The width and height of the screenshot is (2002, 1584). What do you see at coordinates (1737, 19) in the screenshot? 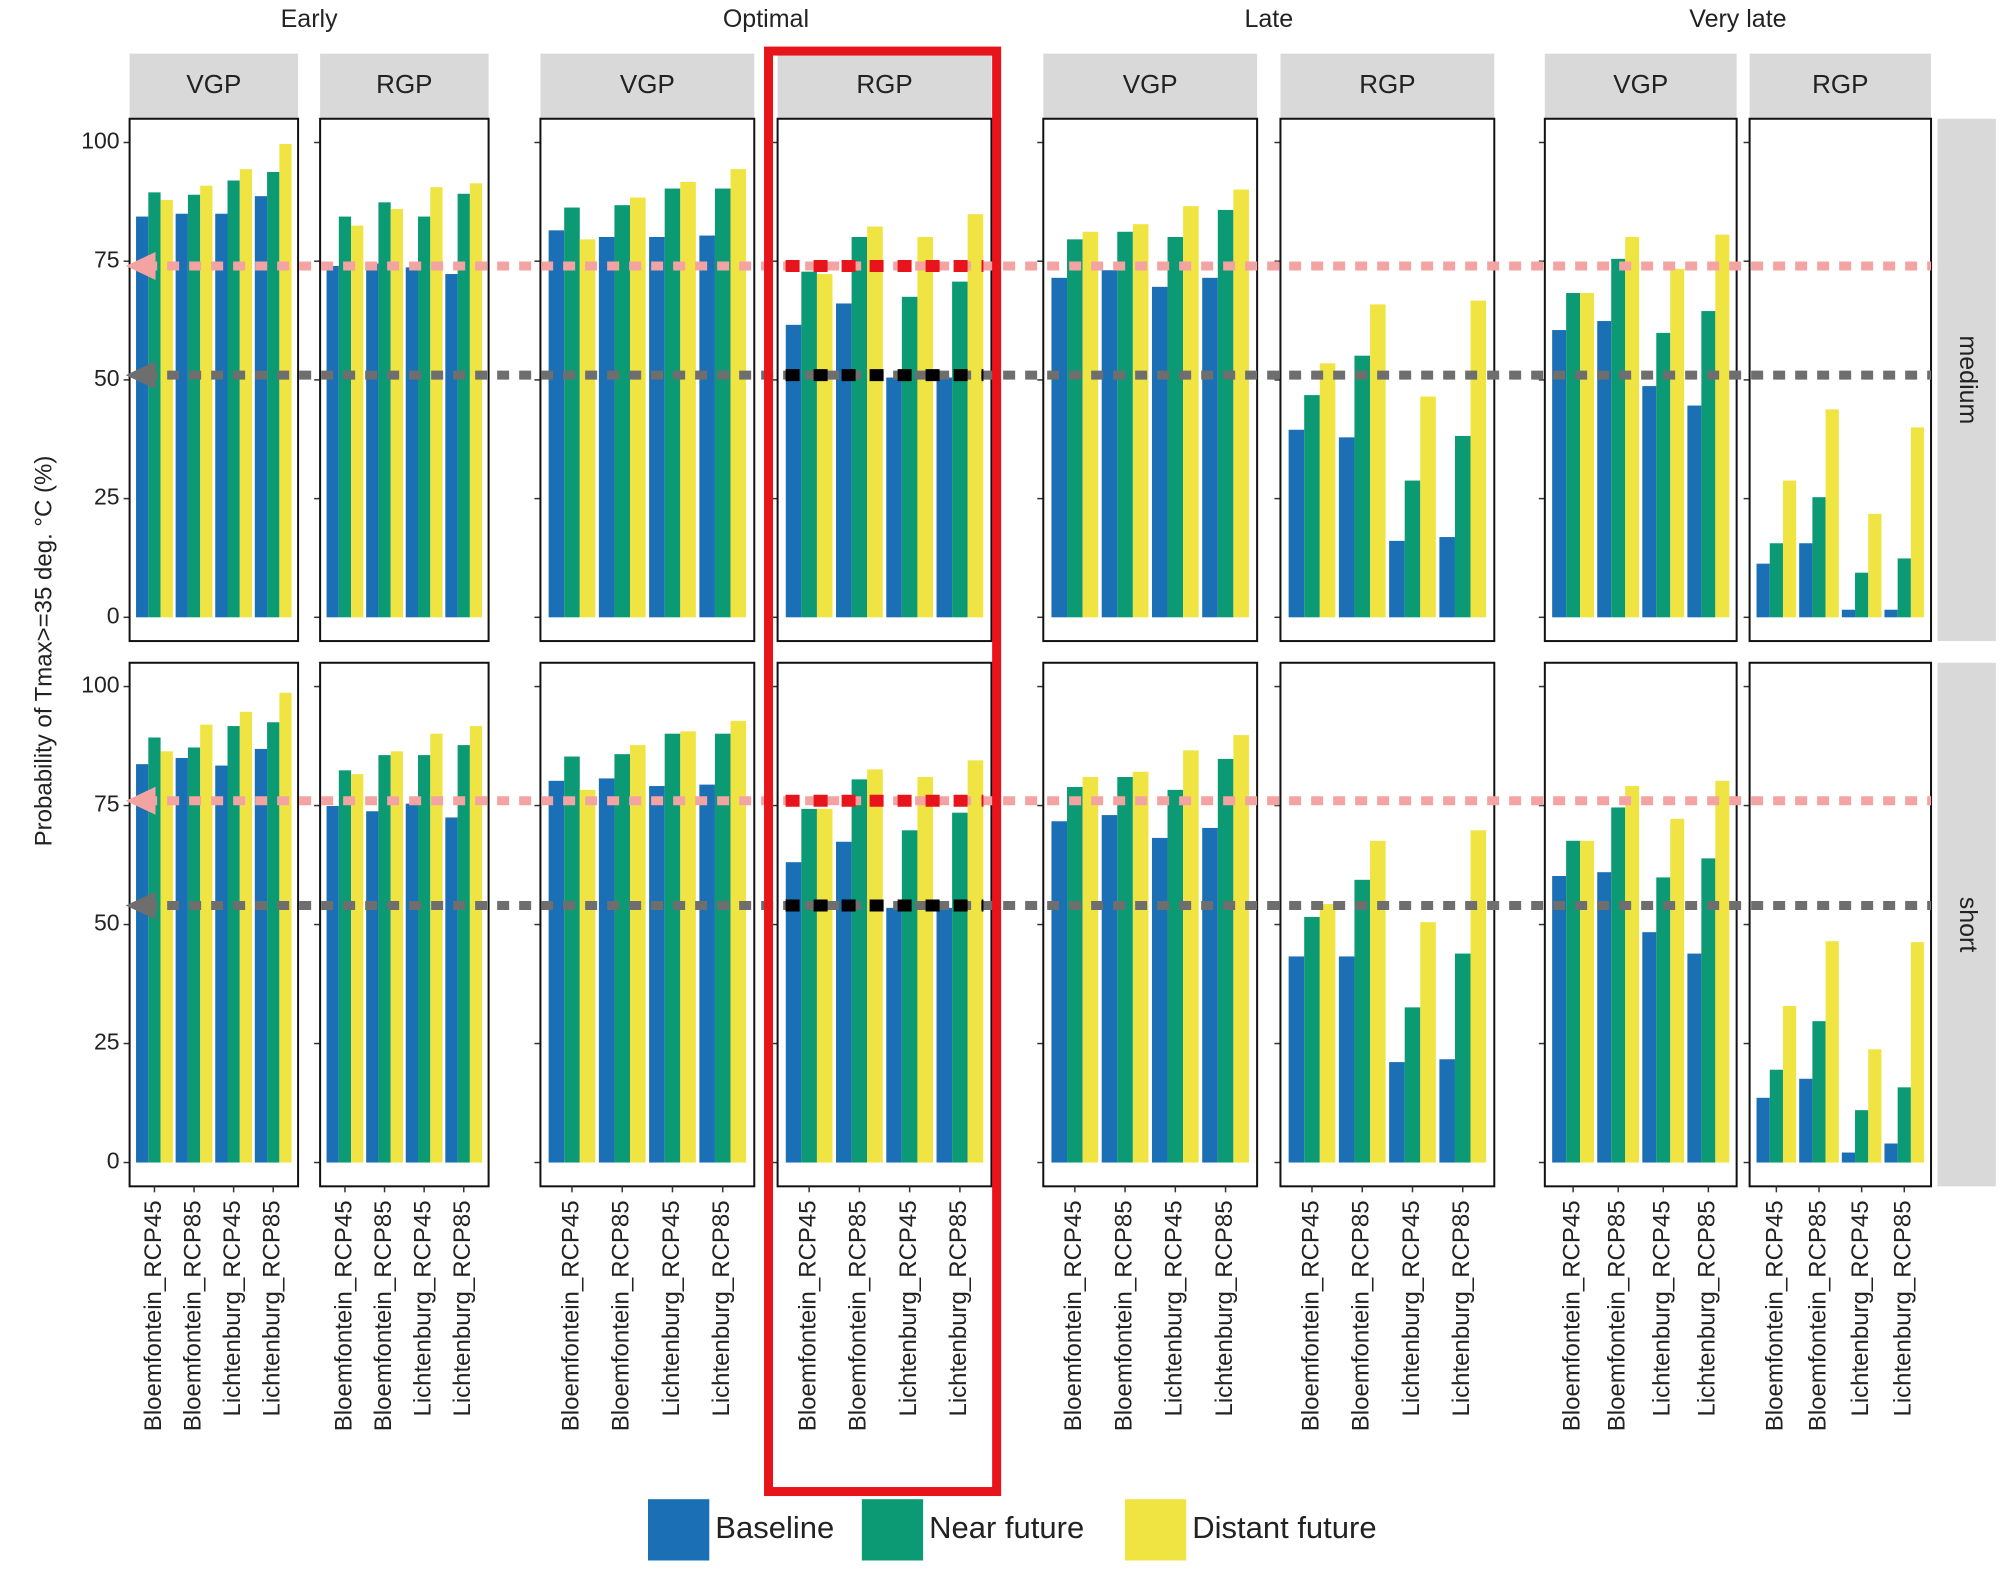
I see `group-label: Very late` at bounding box center [1737, 19].